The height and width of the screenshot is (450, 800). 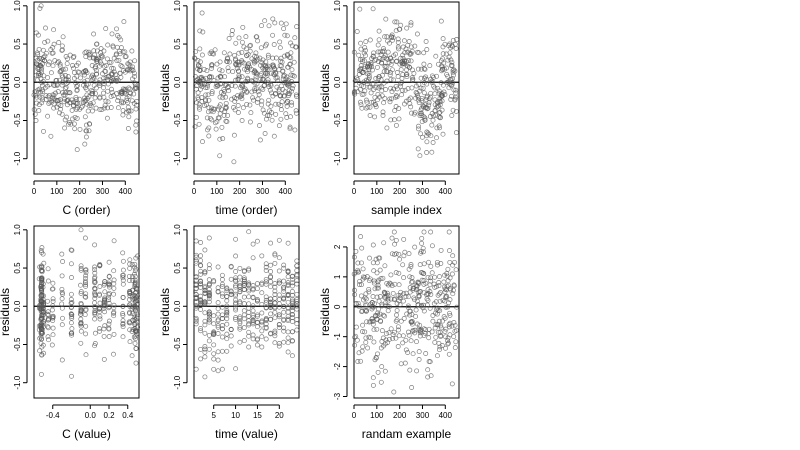 I want to click on y-tick-label: -1.0, so click(x=337, y=158).